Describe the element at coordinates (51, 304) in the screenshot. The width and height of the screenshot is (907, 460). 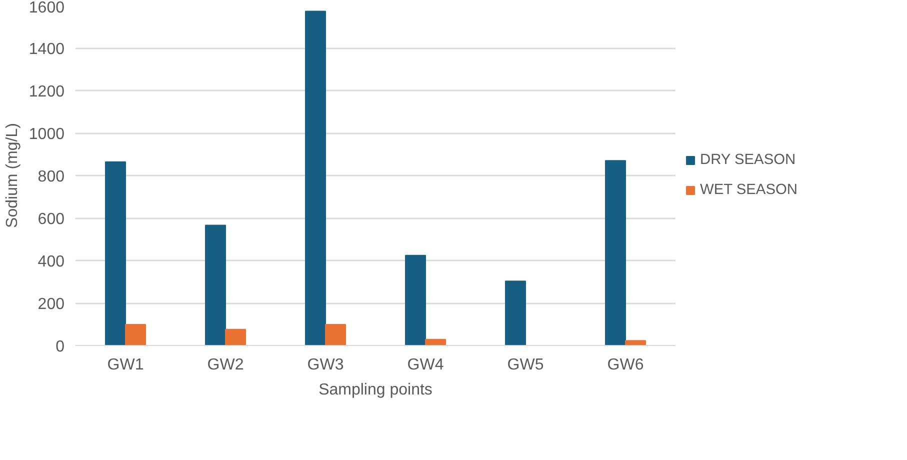
I see `y-tick-label: 200` at that location.